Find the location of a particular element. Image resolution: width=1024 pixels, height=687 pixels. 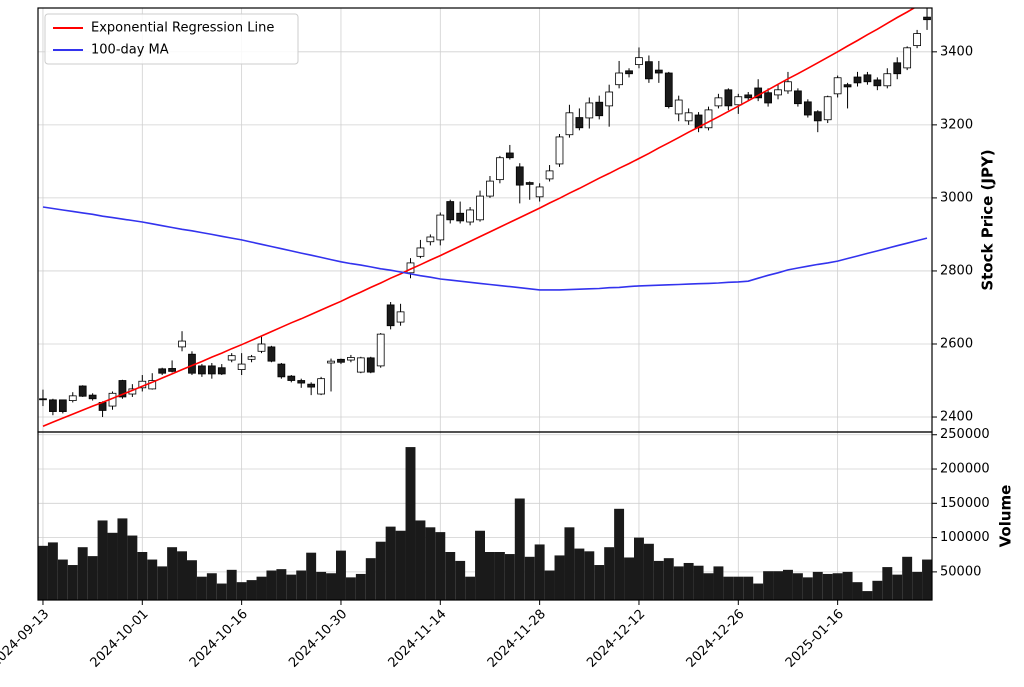

y-axis-title: Volume is located at coordinates (1006, 516).